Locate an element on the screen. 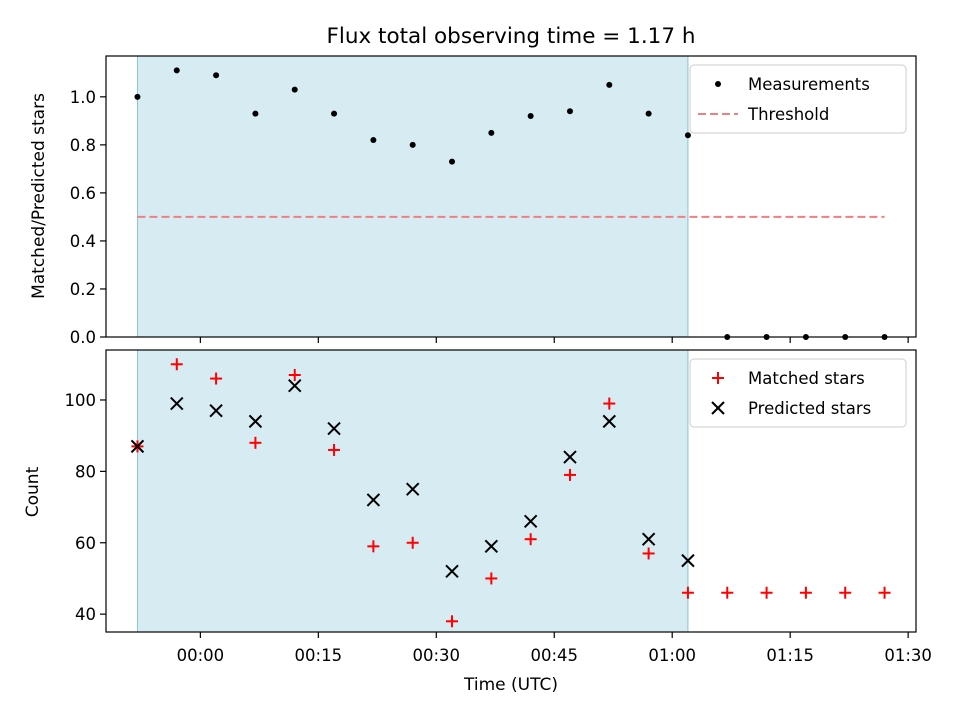 The image size is (960, 724). x-tick-label: 00:00 is located at coordinates (201, 655).